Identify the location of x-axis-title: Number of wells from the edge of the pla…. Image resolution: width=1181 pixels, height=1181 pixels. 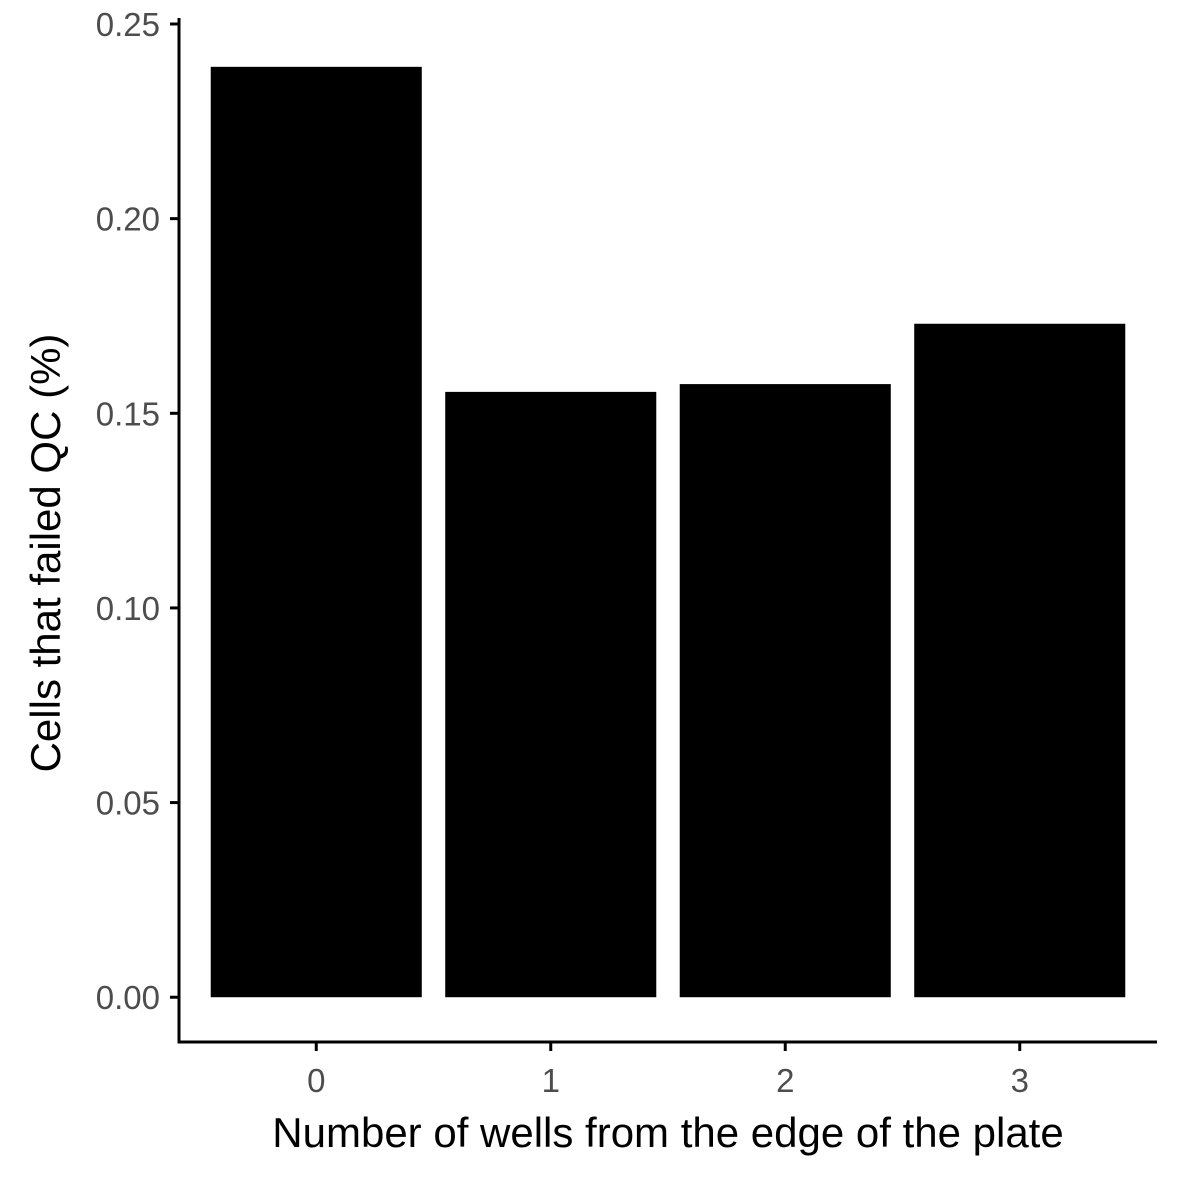
(667, 1132).